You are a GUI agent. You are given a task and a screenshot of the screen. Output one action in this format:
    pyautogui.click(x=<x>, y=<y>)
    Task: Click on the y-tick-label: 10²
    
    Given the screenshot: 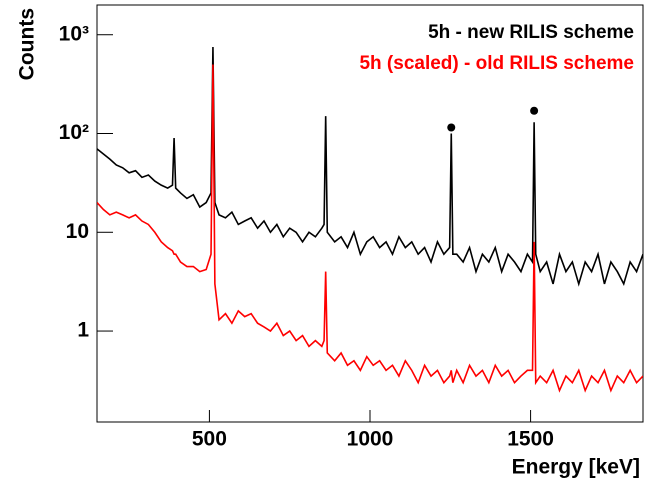 What is the action you would take?
    pyautogui.click(x=74, y=132)
    